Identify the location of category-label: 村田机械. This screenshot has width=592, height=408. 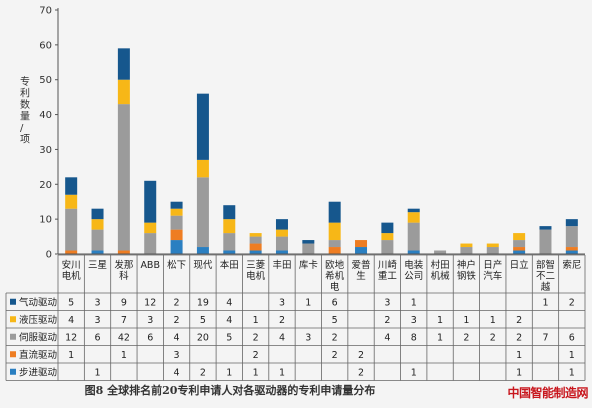
(441, 270).